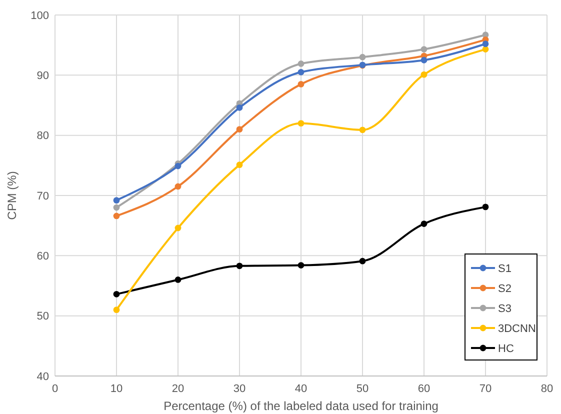 This screenshot has height=414, width=561. What do you see at coordinates (362, 389) in the screenshot?
I see `x-tick-label: 50` at bounding box center [362, 389].